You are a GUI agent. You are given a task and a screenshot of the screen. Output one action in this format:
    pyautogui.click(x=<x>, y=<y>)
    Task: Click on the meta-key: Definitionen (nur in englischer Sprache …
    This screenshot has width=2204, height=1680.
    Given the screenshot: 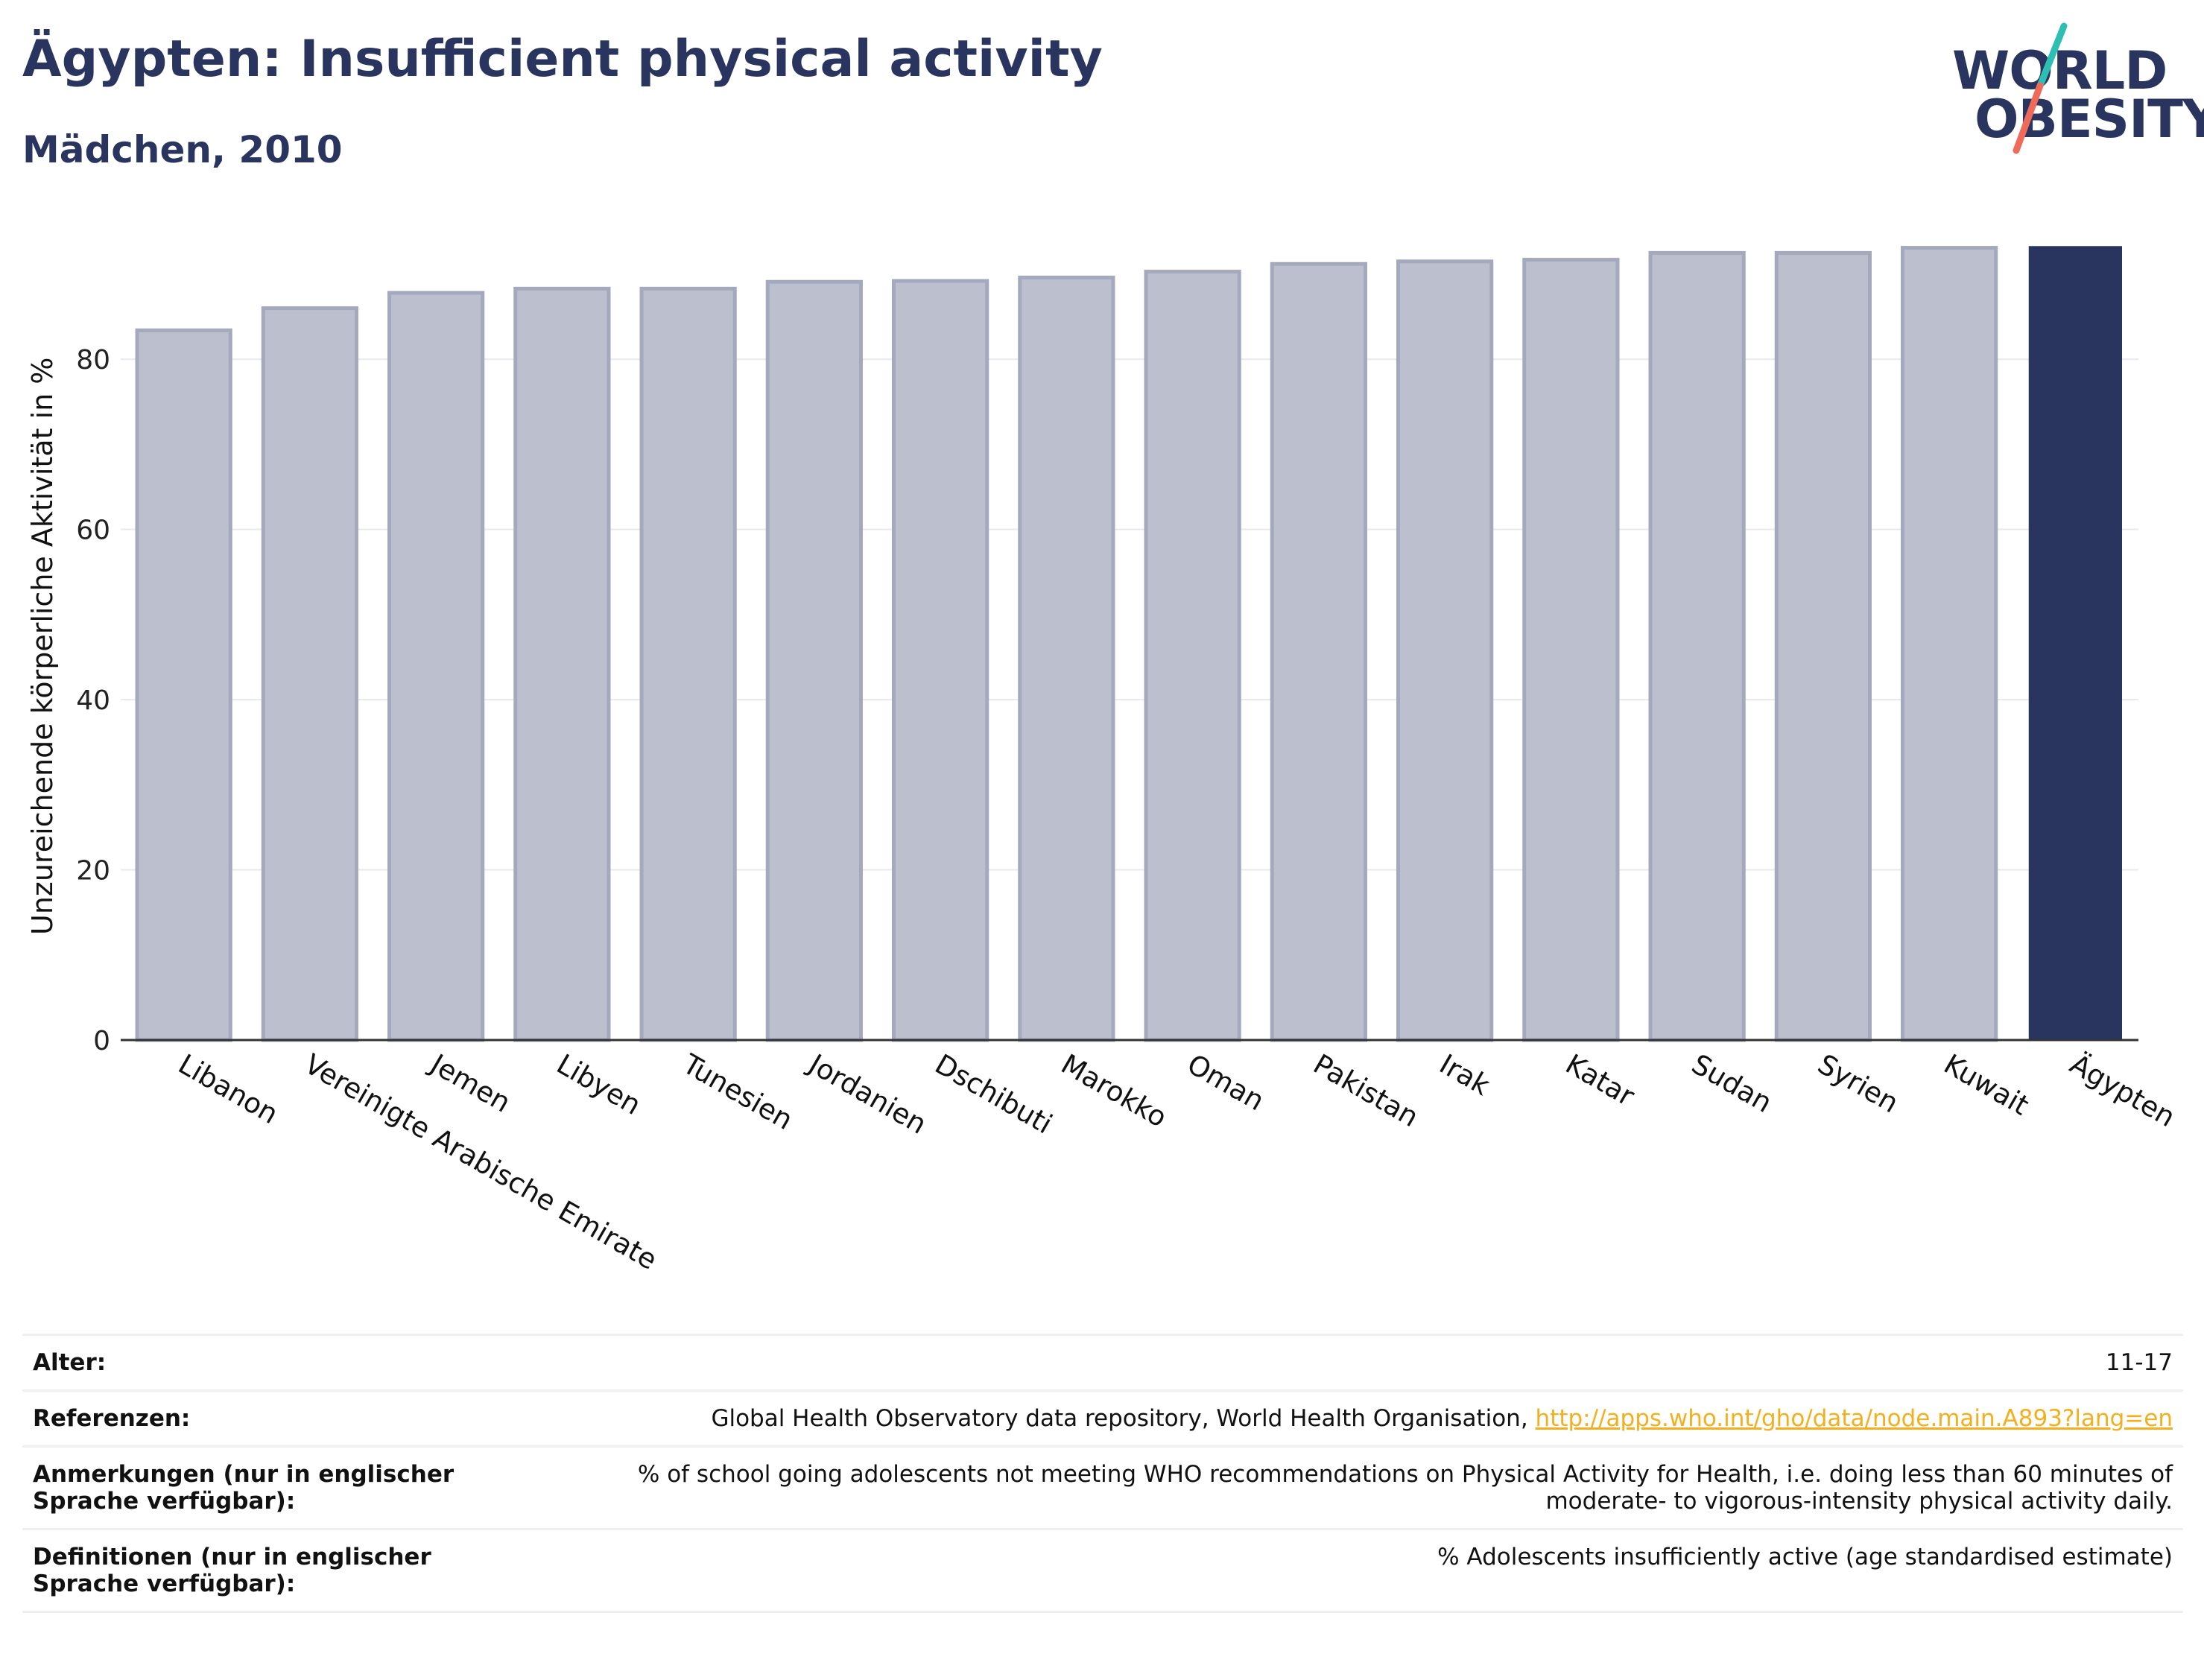 What is the action you would take?
    pyautogui.click(x=286, y=1570)
    